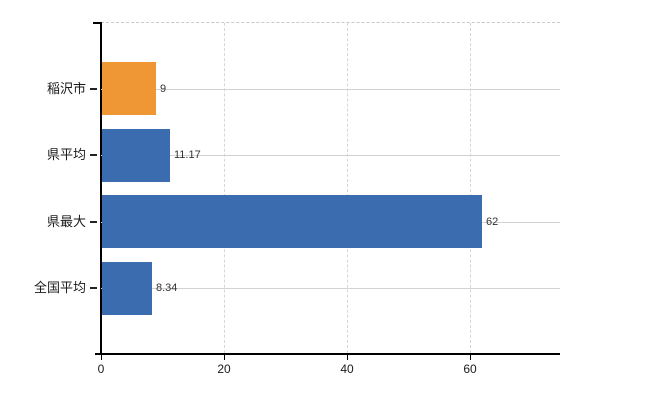 The image size is (650, 400). What do you see at coordinates (66, 221) in the screenshot?
I see `category-label: 県最大` at bounding box center [66, 221].